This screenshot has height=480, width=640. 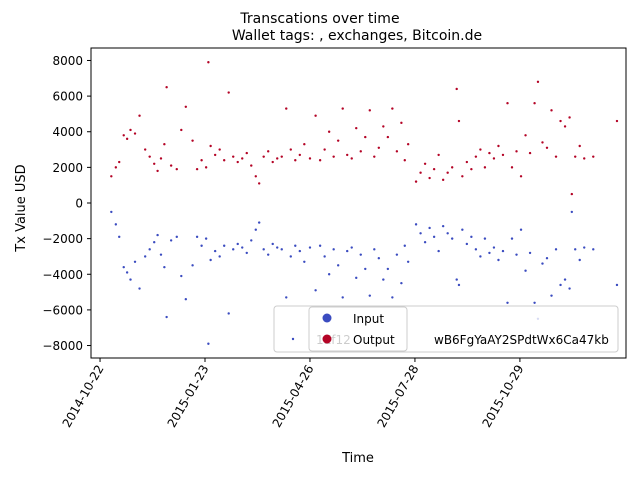 I want to click on x-tick-label: 2015-07-28, so click(x=398, y=396).